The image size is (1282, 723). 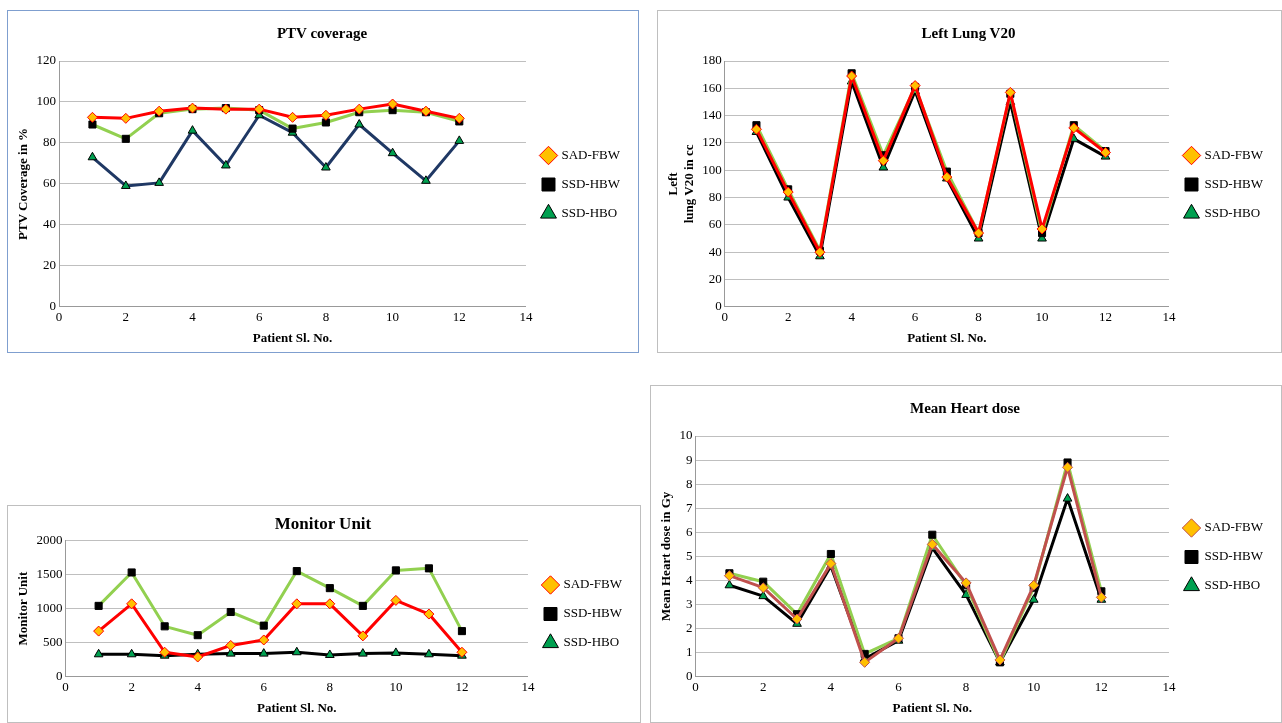 I want to click on y-tick-label: 180, so click(x=712, y=60).